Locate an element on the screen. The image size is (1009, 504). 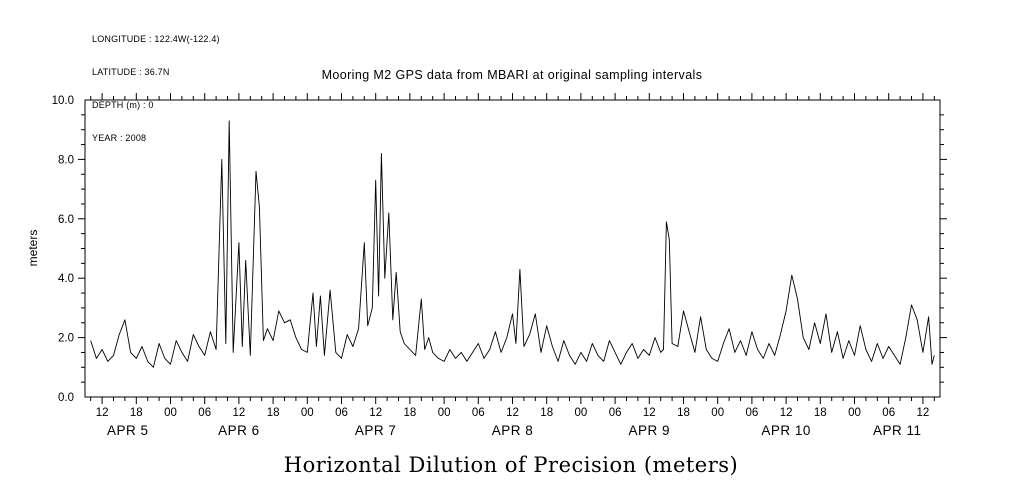
day-label: APR 6 is located at coordinates (239, 430).